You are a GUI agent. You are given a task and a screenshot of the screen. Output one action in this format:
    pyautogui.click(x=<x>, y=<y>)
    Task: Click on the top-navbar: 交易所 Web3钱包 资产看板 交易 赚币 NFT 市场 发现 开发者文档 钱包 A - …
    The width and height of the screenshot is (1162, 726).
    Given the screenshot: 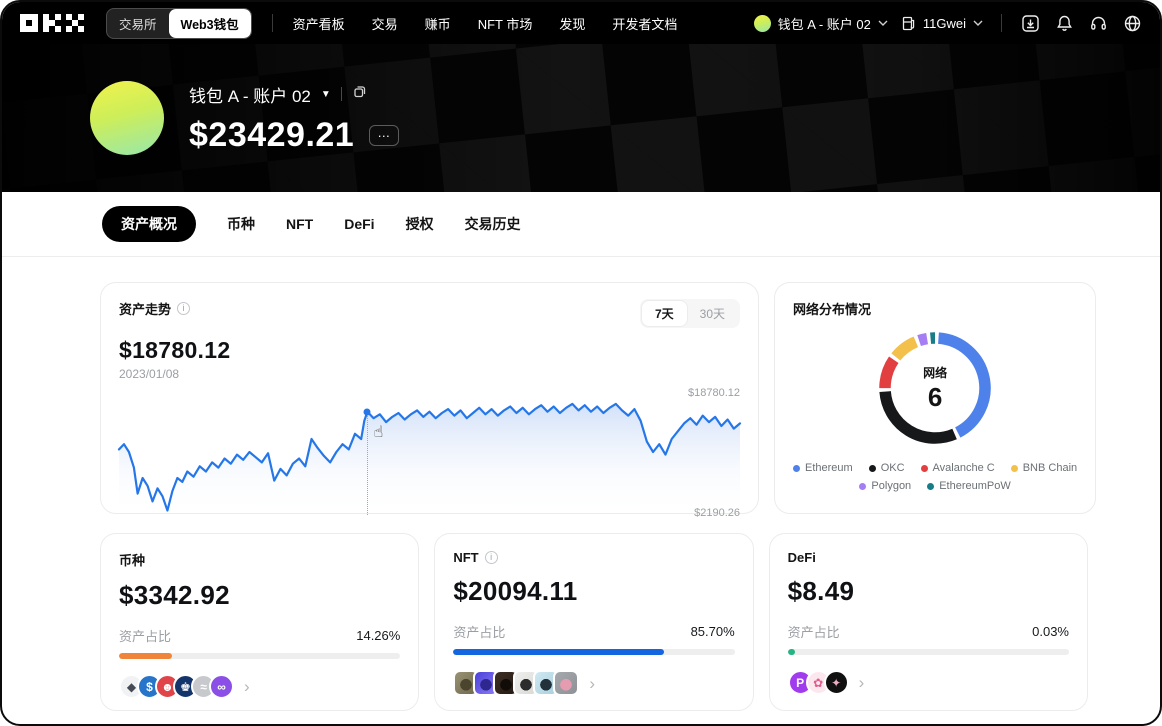 What is the action you would take?
    pyautogui.click(x=581, y=23)
    